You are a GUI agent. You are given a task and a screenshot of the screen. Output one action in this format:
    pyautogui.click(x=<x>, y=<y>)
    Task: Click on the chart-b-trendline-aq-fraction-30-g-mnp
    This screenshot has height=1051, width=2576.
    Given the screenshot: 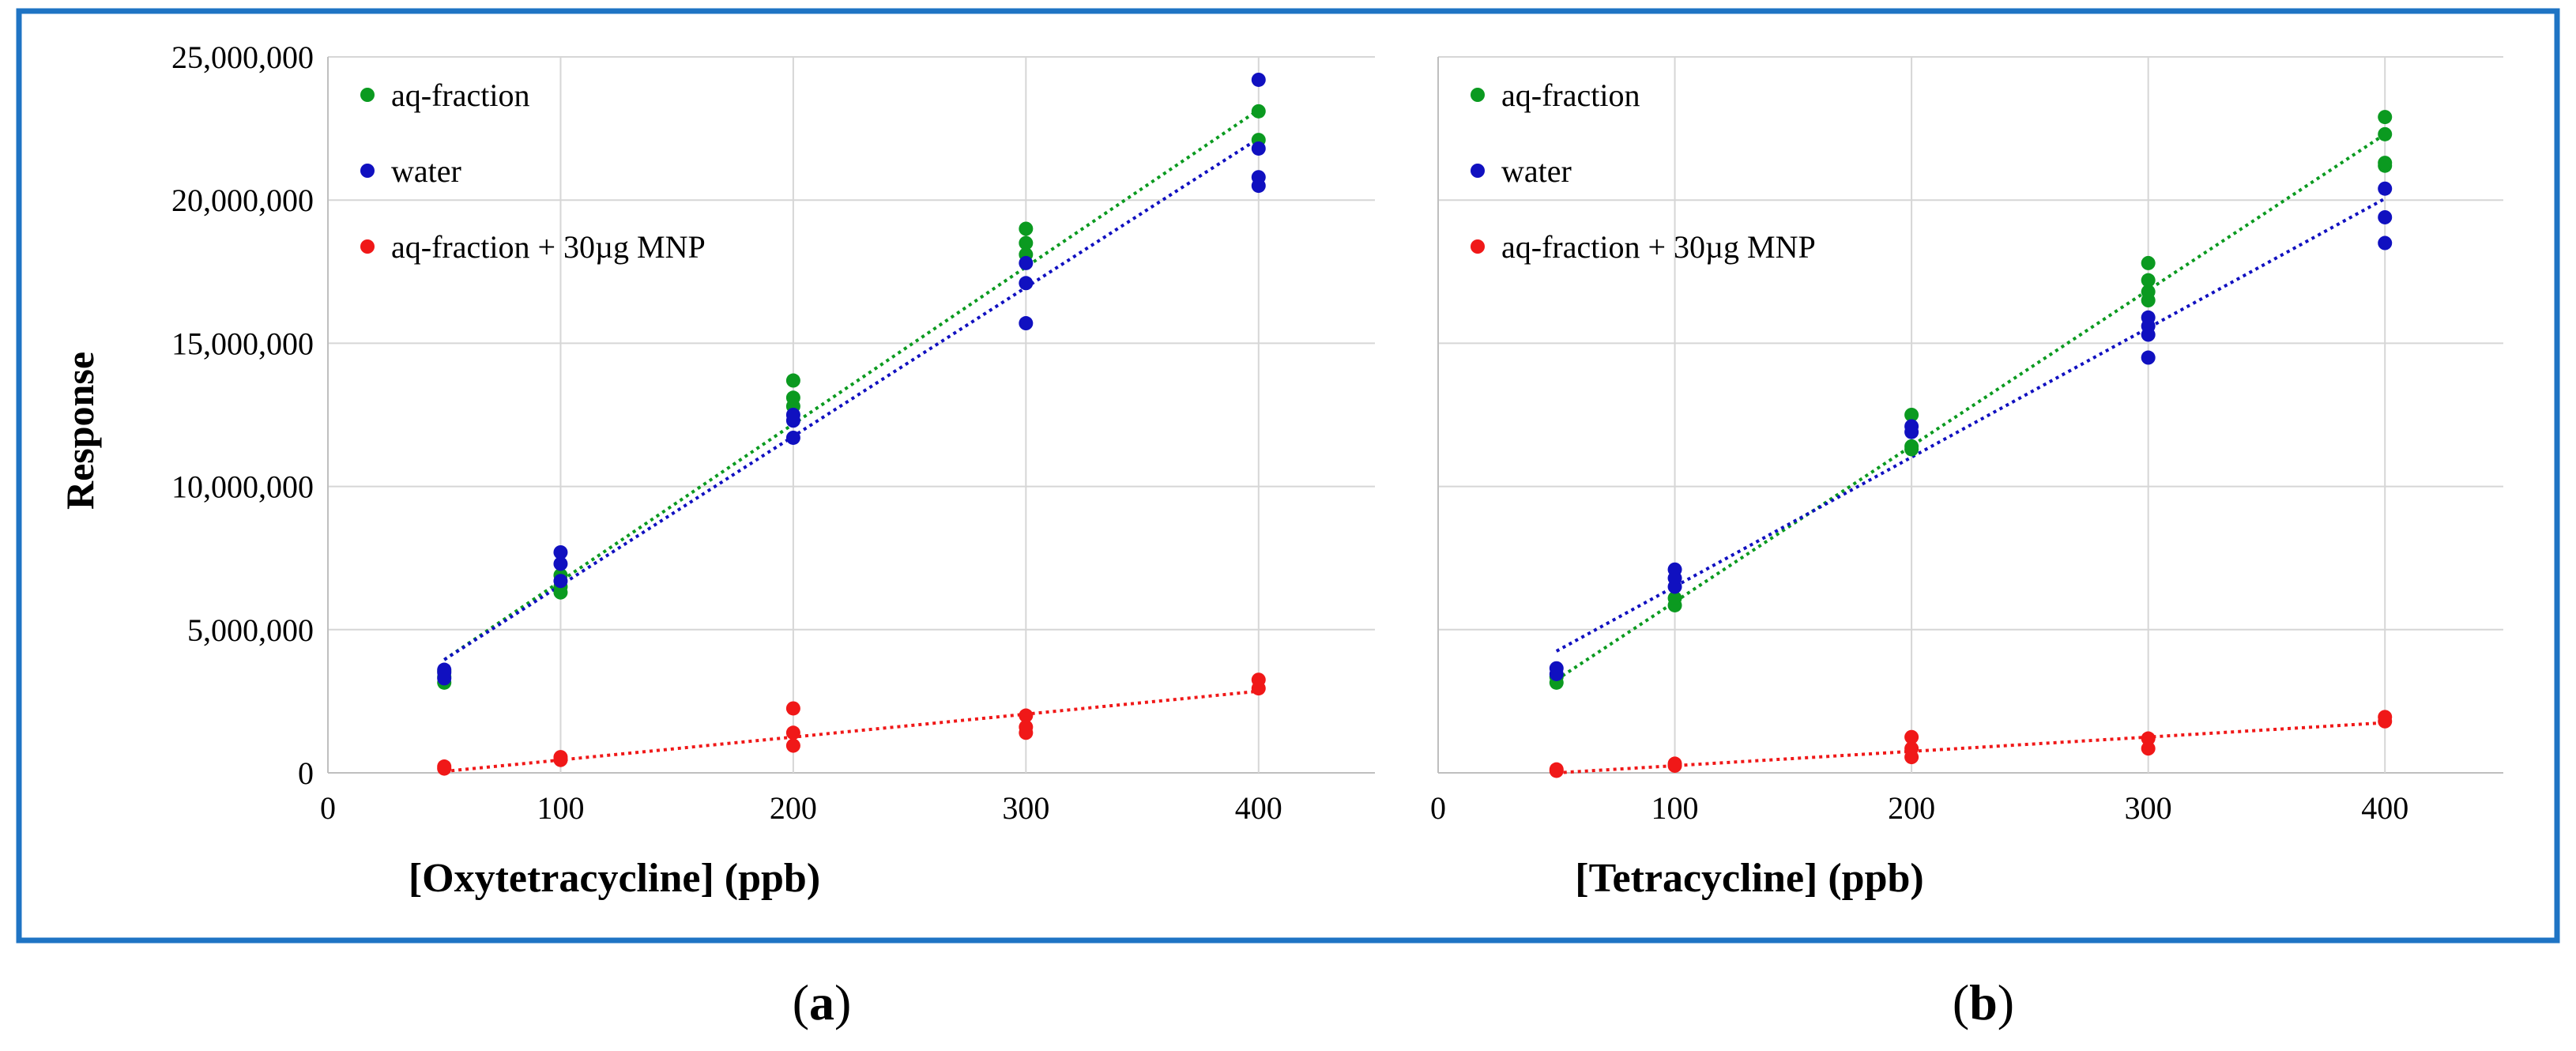 What is the action you would take?
    pyautogui.click(x=1971, y=747)
    